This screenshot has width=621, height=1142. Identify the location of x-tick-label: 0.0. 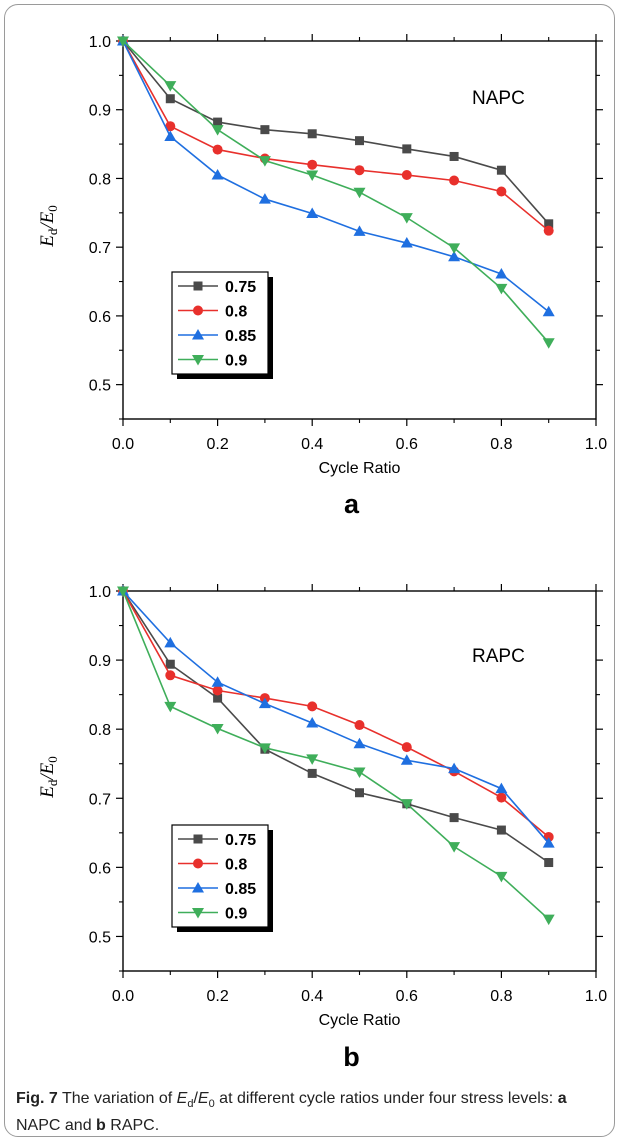
(123, 996).